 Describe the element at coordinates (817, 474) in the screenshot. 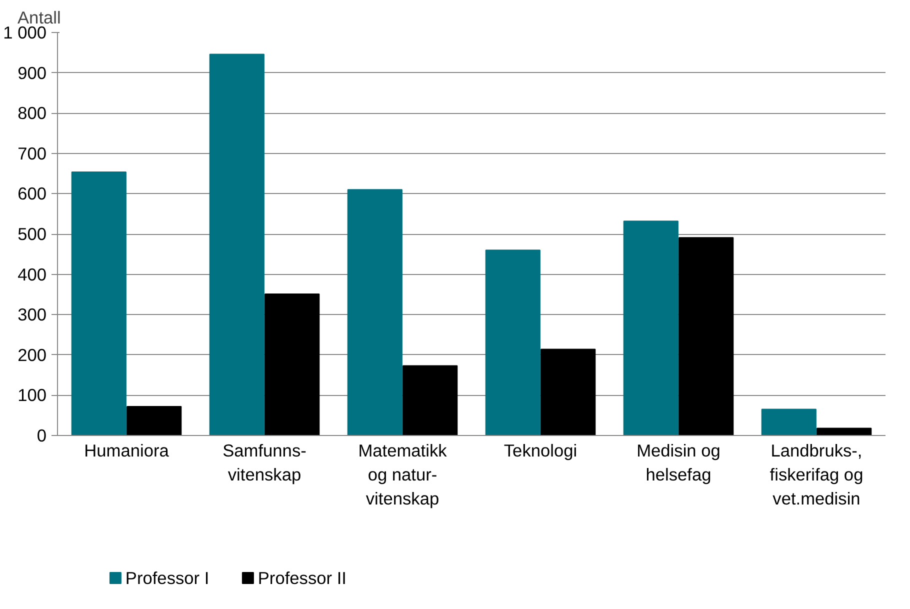

I see `x-tick-label: Landbruks-, fiskerifag og vet.medisin` at that location.